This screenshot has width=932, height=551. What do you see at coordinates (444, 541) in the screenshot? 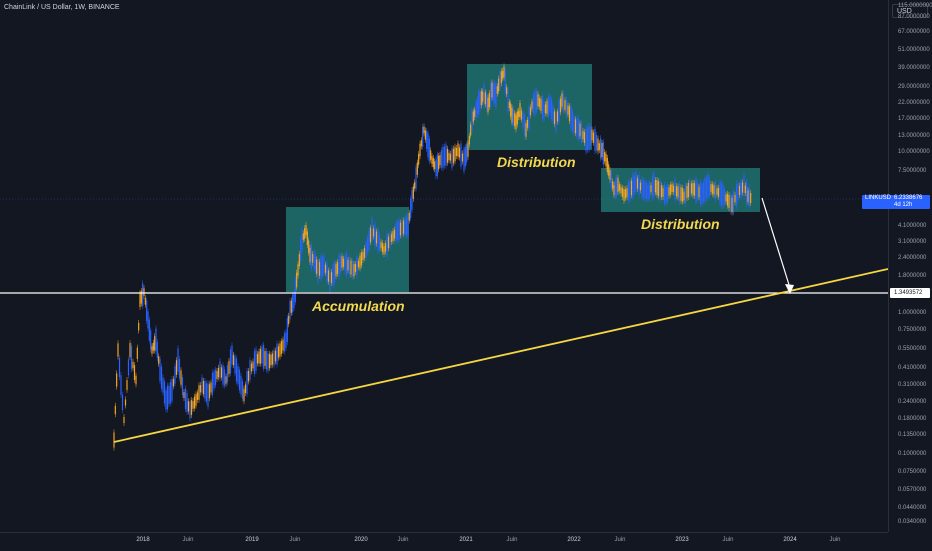
I see `time-scale` at bounding box center [444, 541].